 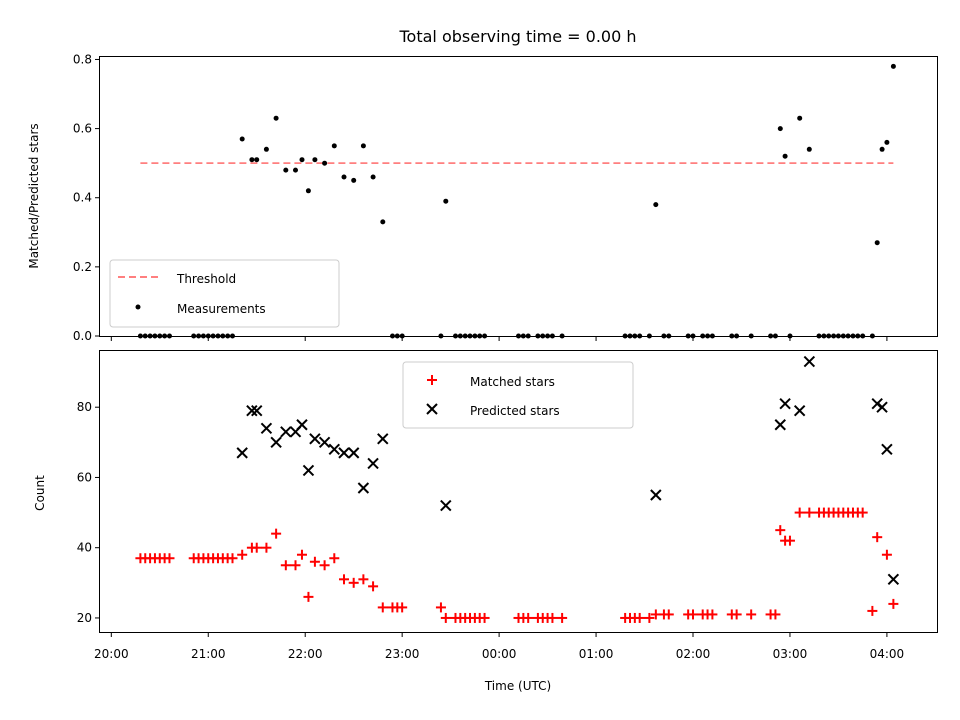 I want to click on count-legend: Matched stars Predicted stars, so click(x=518, y=395).